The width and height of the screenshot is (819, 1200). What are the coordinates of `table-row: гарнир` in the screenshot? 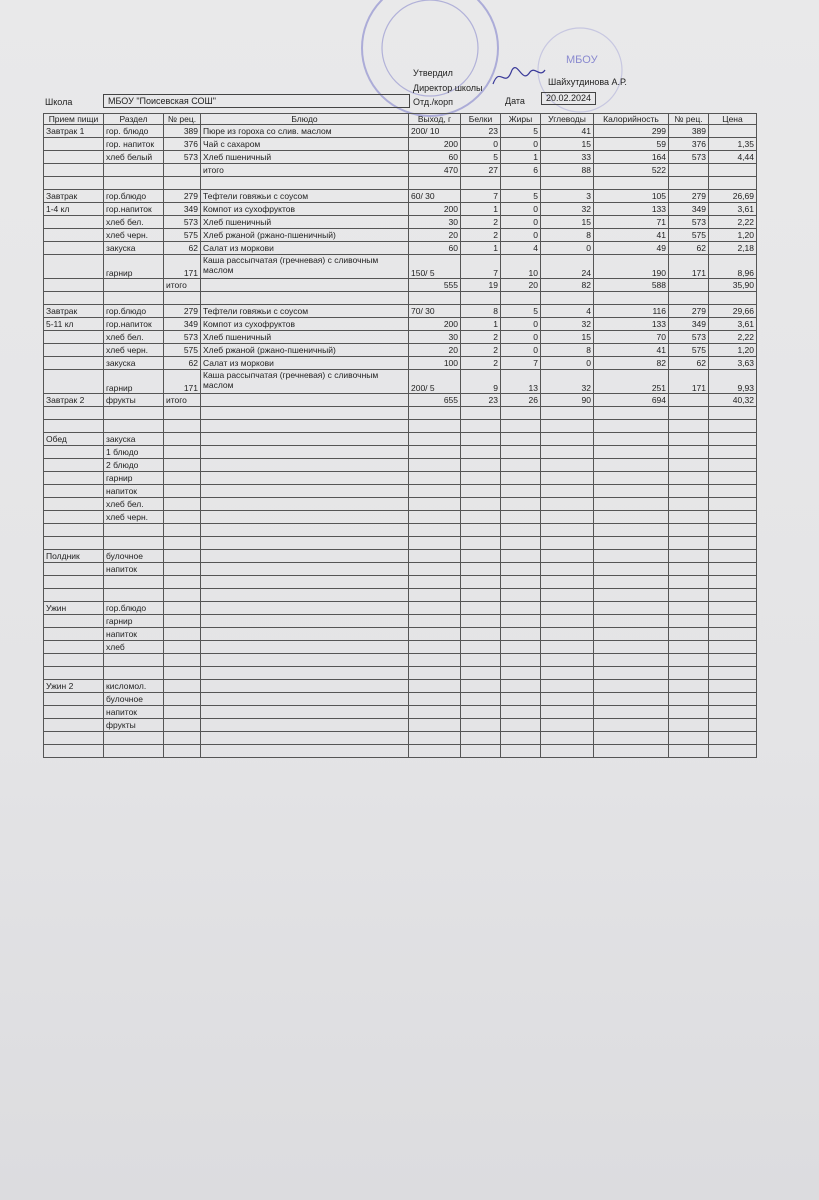 It's located at (400, 478).